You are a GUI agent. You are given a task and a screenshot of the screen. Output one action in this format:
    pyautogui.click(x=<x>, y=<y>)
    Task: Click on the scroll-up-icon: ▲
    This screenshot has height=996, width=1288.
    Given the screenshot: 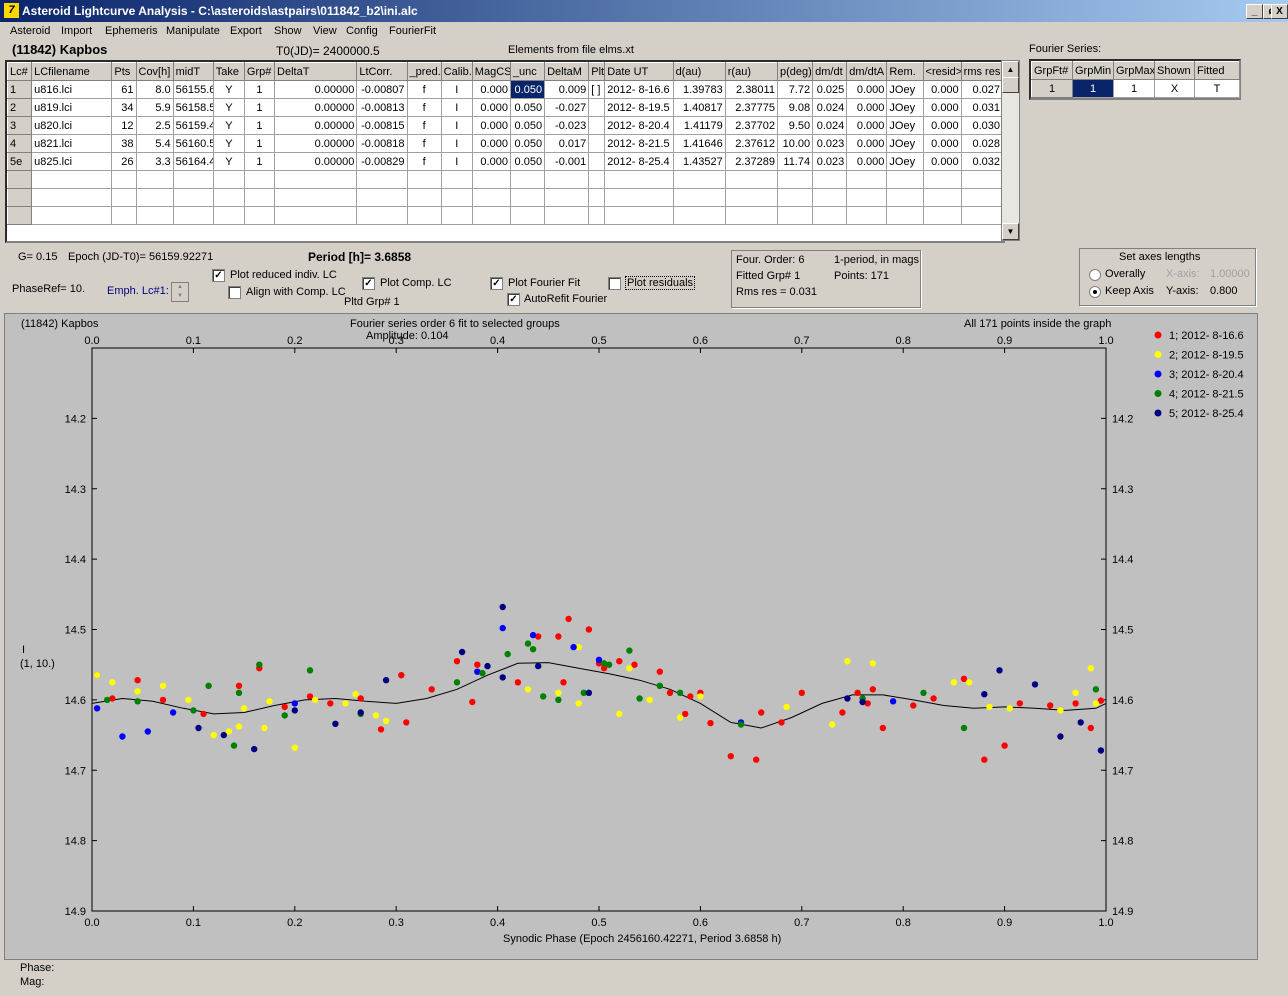 What is the action you would take?
    pyautogui.click(x=1010, y=69)
    